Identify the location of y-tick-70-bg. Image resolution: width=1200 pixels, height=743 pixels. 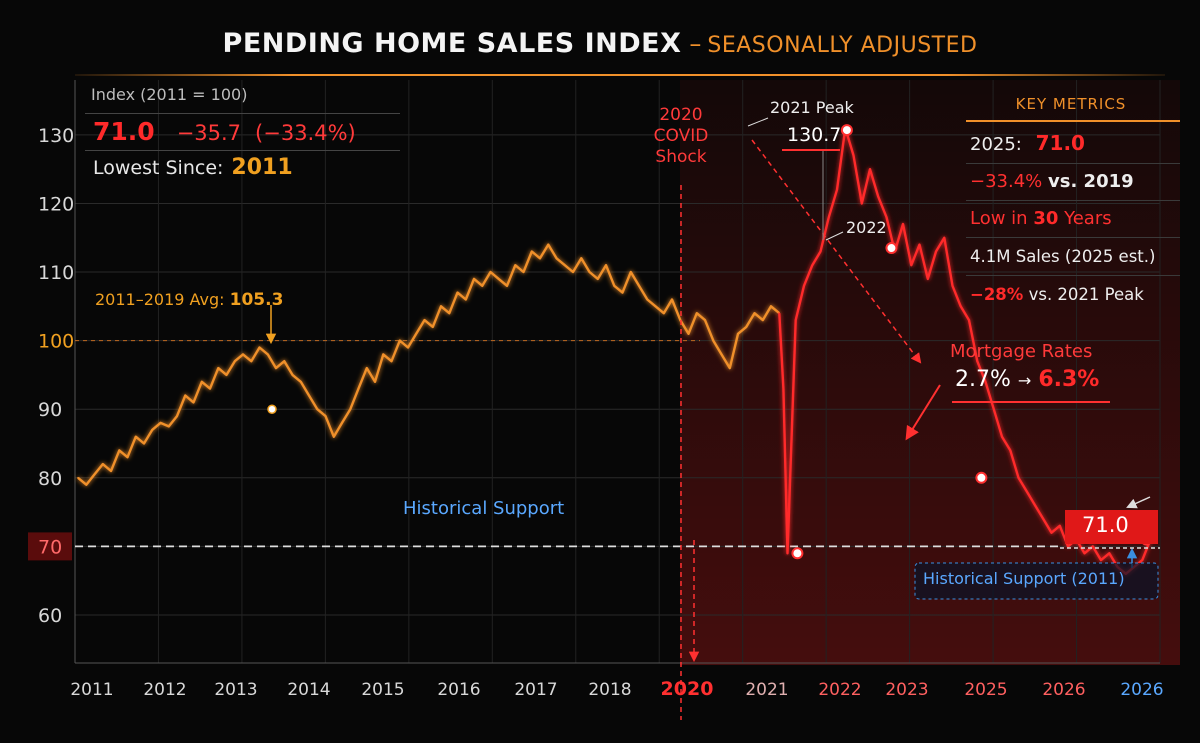
(50, 546).